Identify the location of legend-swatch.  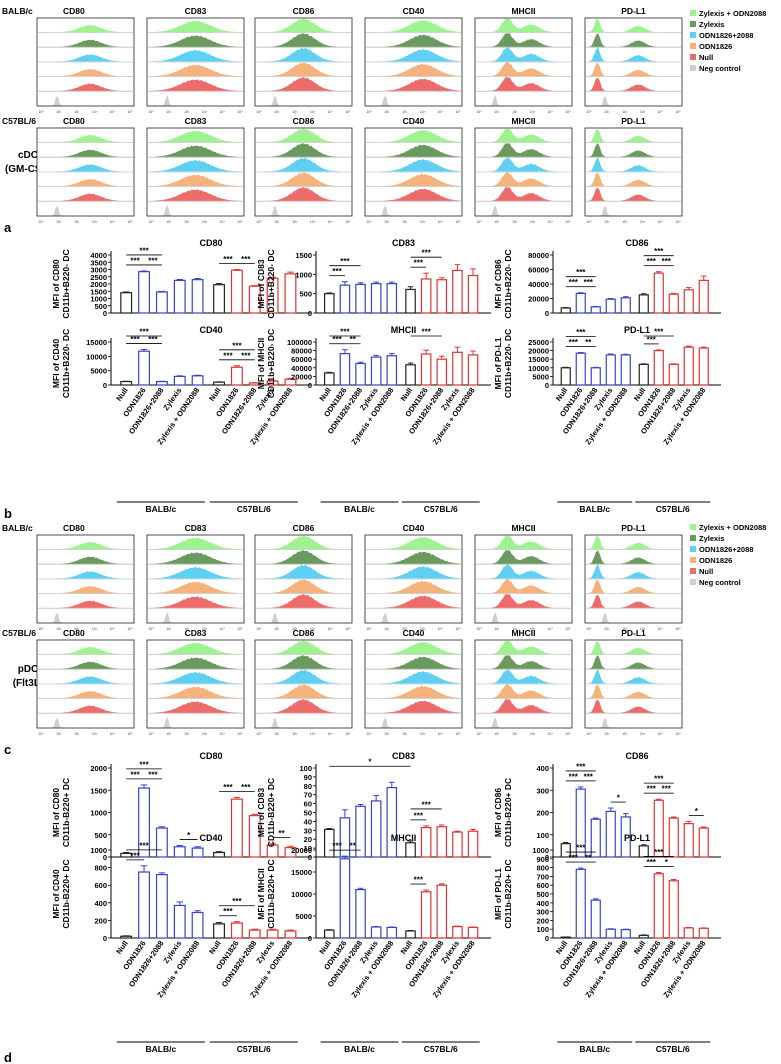
(693, 560).